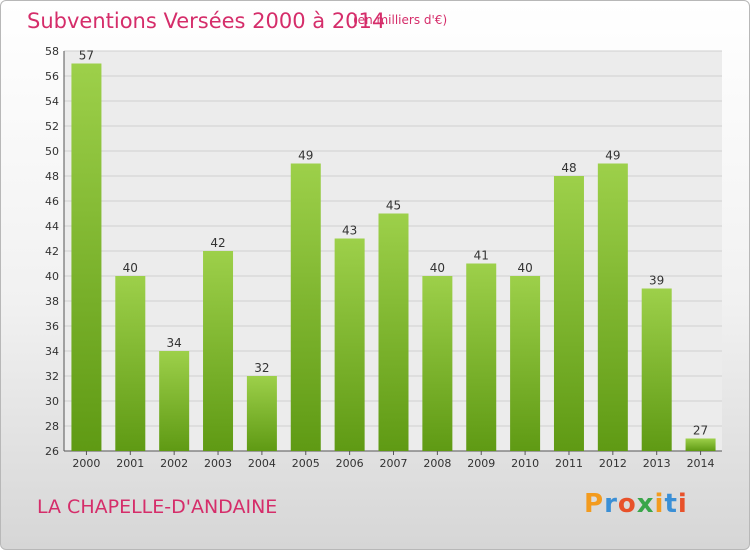  I want to click on bar-2013, so click(656, 369).